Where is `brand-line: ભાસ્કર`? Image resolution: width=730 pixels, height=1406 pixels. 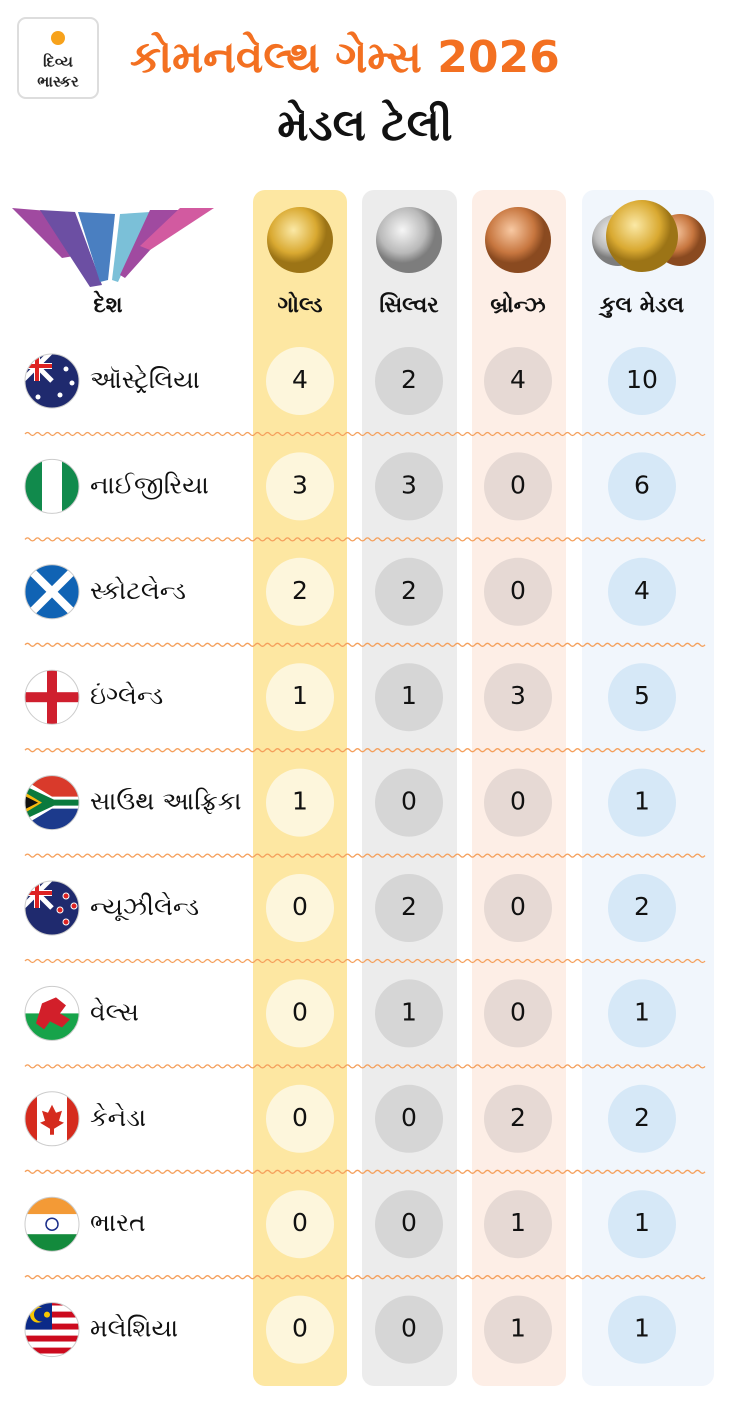
brand-line: ભાસ્કર is located at coordinates (58, 82).